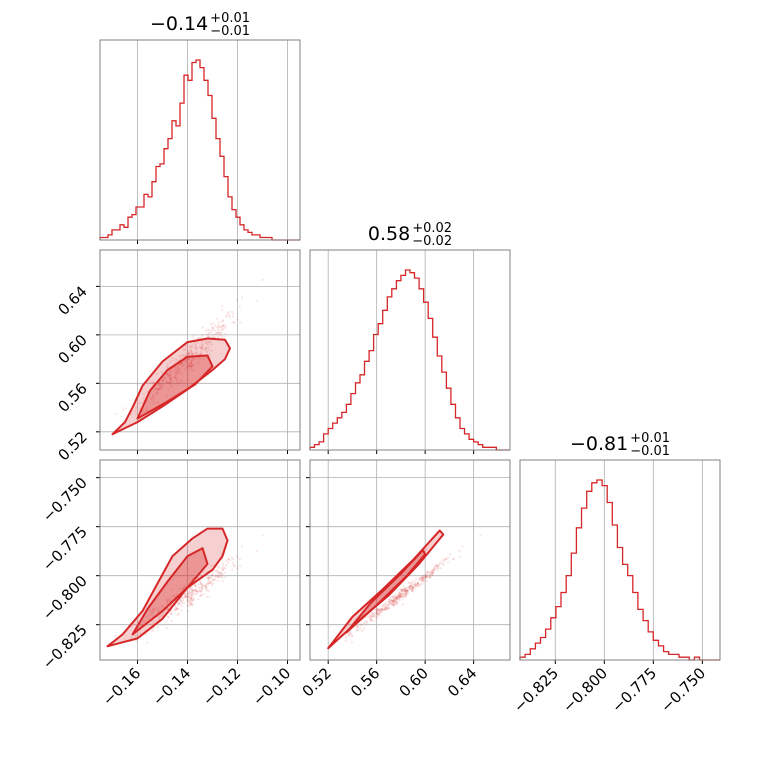 Image resolution: width=760 pixels, height=760 pixels. Describe the element at coordinates (199, 150) in the screenshot. I see `histogram-line` at that location.